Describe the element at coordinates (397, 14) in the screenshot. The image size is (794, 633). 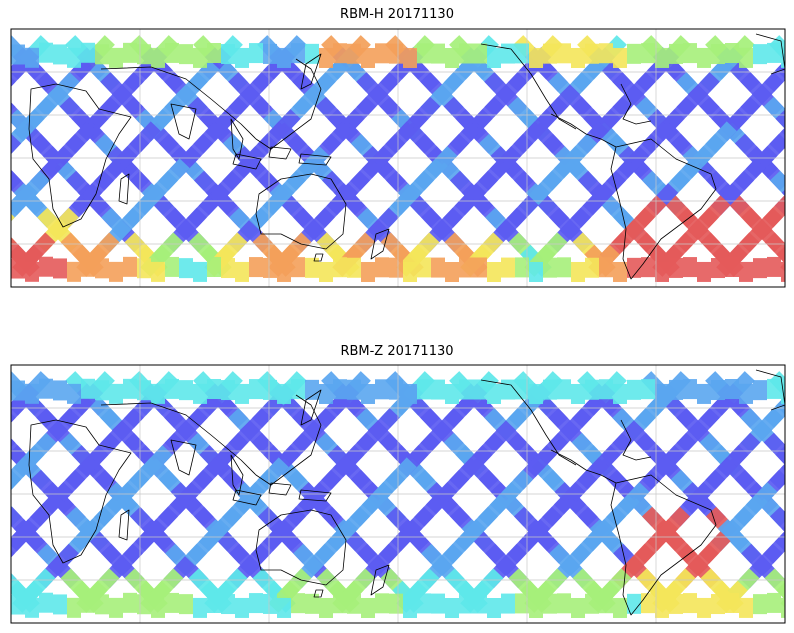
I see `top-panel-title: RBM-H 20171130` at that location.